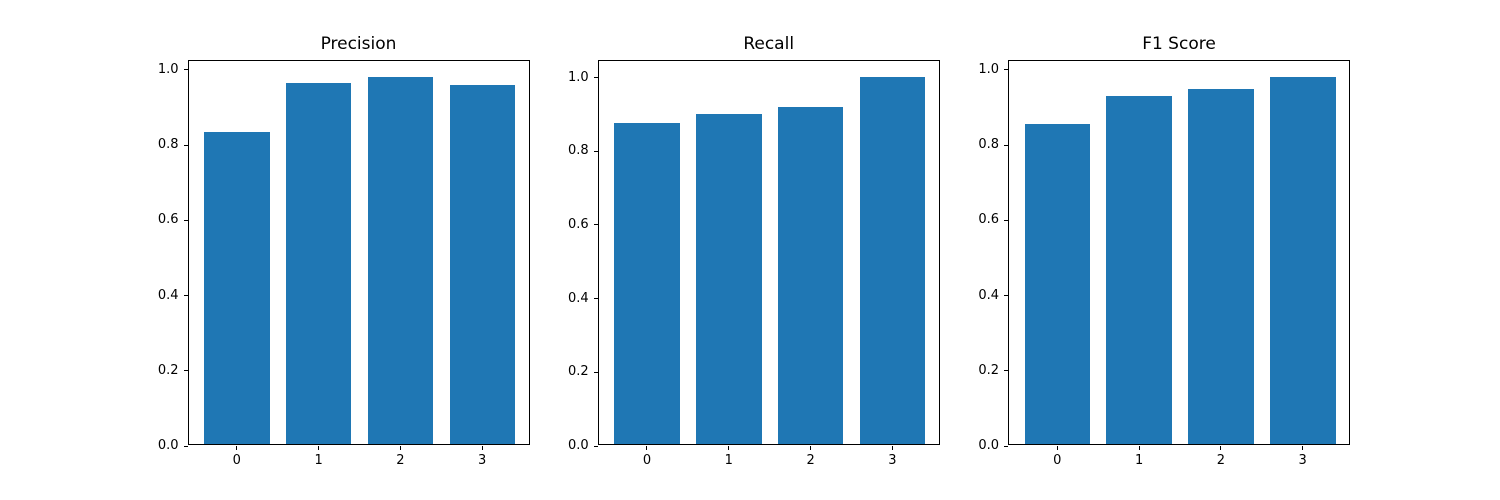  What do you see at coordinates (1179, 44) in the screenshot?
I see `subplot-title: F1 Score` at bounding box center [1179, 44].